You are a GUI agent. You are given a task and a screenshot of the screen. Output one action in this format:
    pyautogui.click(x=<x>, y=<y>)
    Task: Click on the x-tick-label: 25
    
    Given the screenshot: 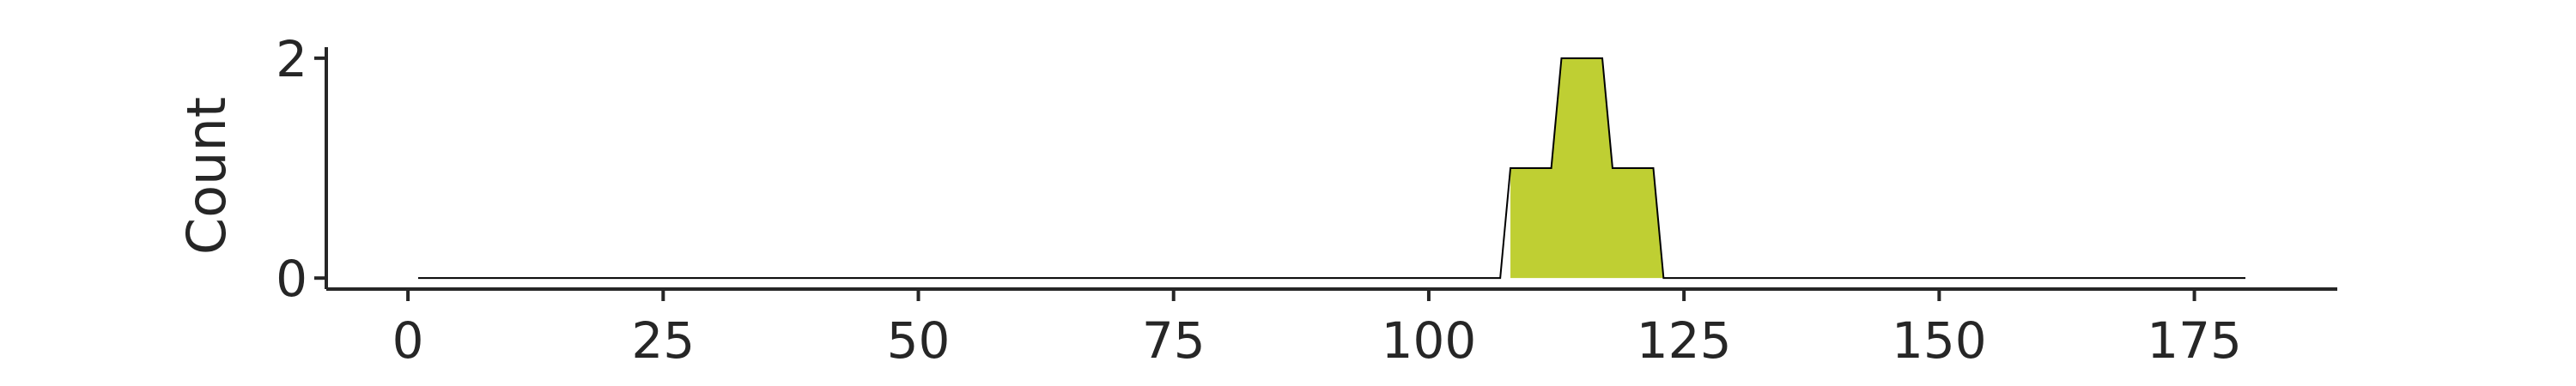 What is the action you would take?
    pyautogui.click(x=663, y=340)
    